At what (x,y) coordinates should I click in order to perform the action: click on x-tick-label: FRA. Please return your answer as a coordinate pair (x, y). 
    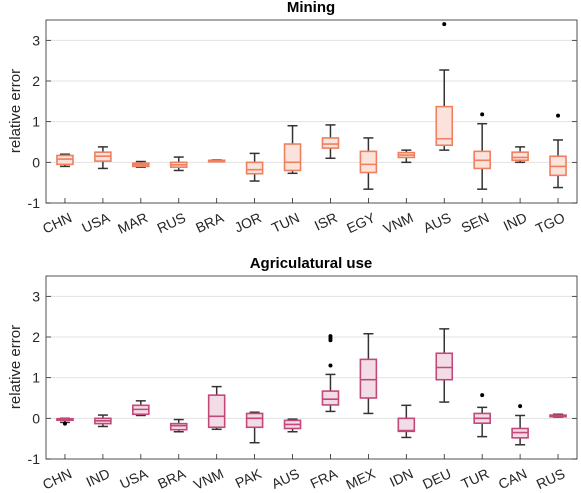
    Looking at the image, I should click on (324, 478).